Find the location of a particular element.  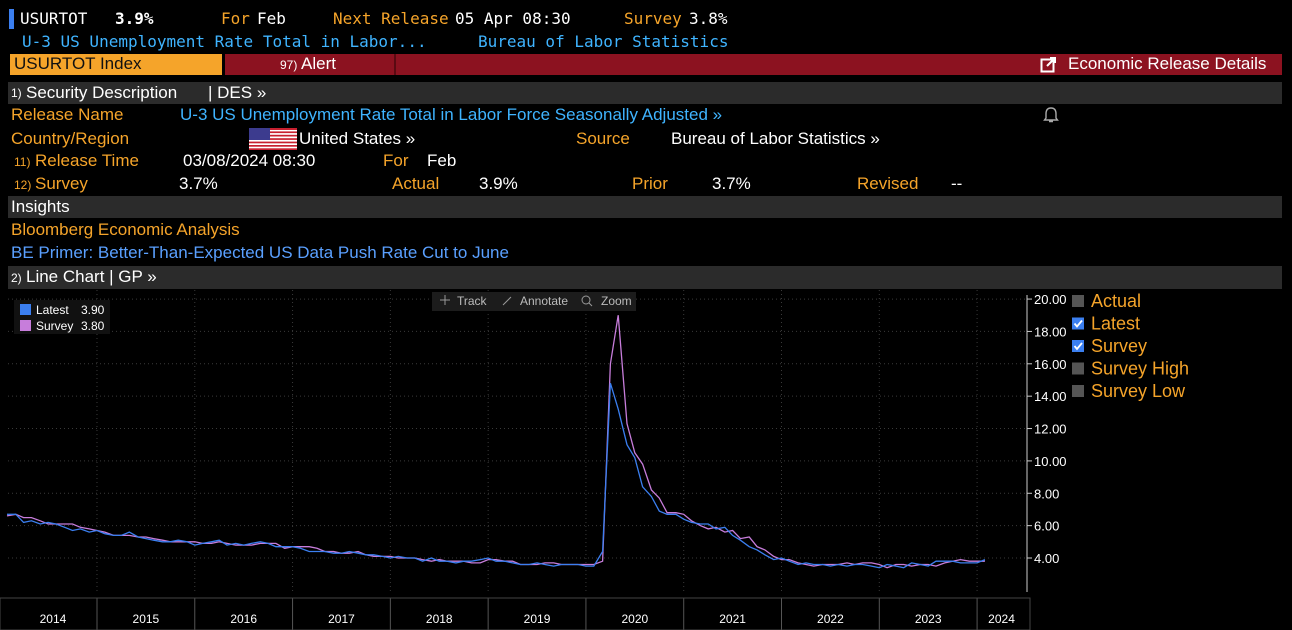

y-tick-label: 8.00 is located at coordinates (1046, 493).